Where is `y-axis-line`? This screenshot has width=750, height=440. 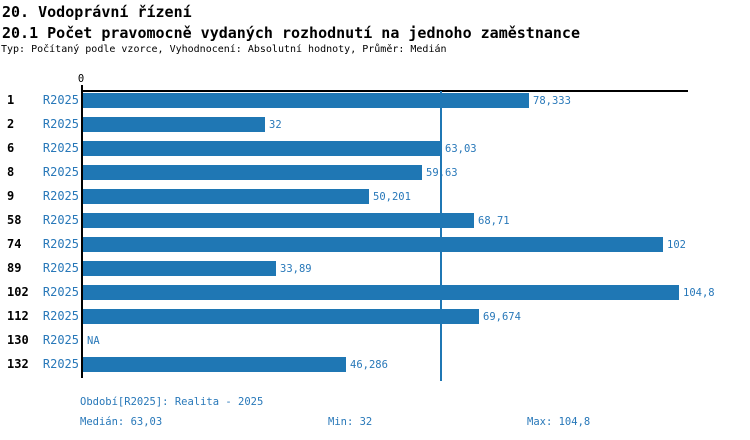 y-axis-line is located at coordinates (82, 231).